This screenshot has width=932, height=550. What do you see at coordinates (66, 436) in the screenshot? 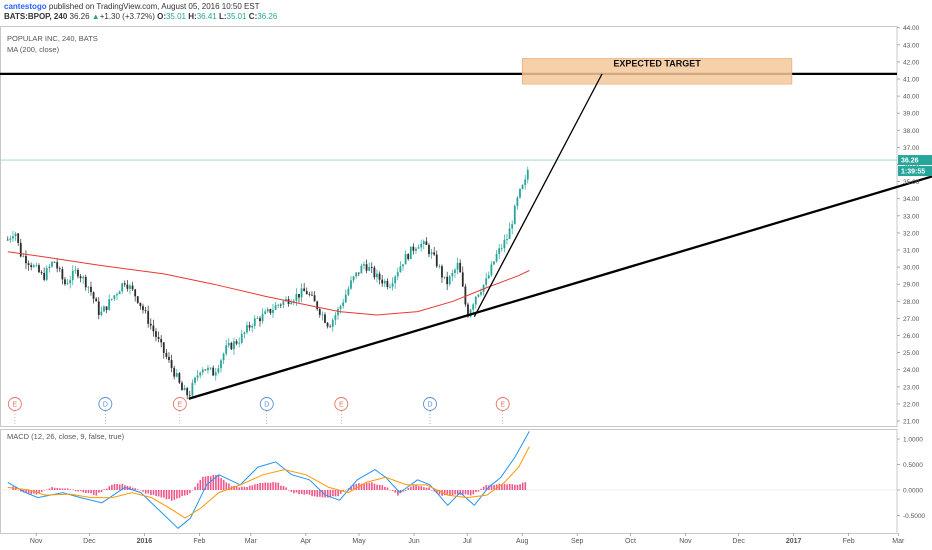
I see `macd-legend: MACD (12, 26, close, 9, false, true)` at bounding box center [66, 436].